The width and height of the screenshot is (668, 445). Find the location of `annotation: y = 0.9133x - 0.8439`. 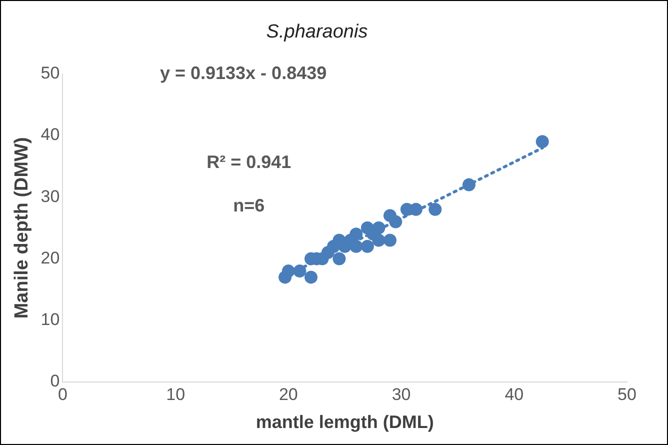

annotation: y = 0.9133x - 0.8439 is located at coordinates (243, 72).